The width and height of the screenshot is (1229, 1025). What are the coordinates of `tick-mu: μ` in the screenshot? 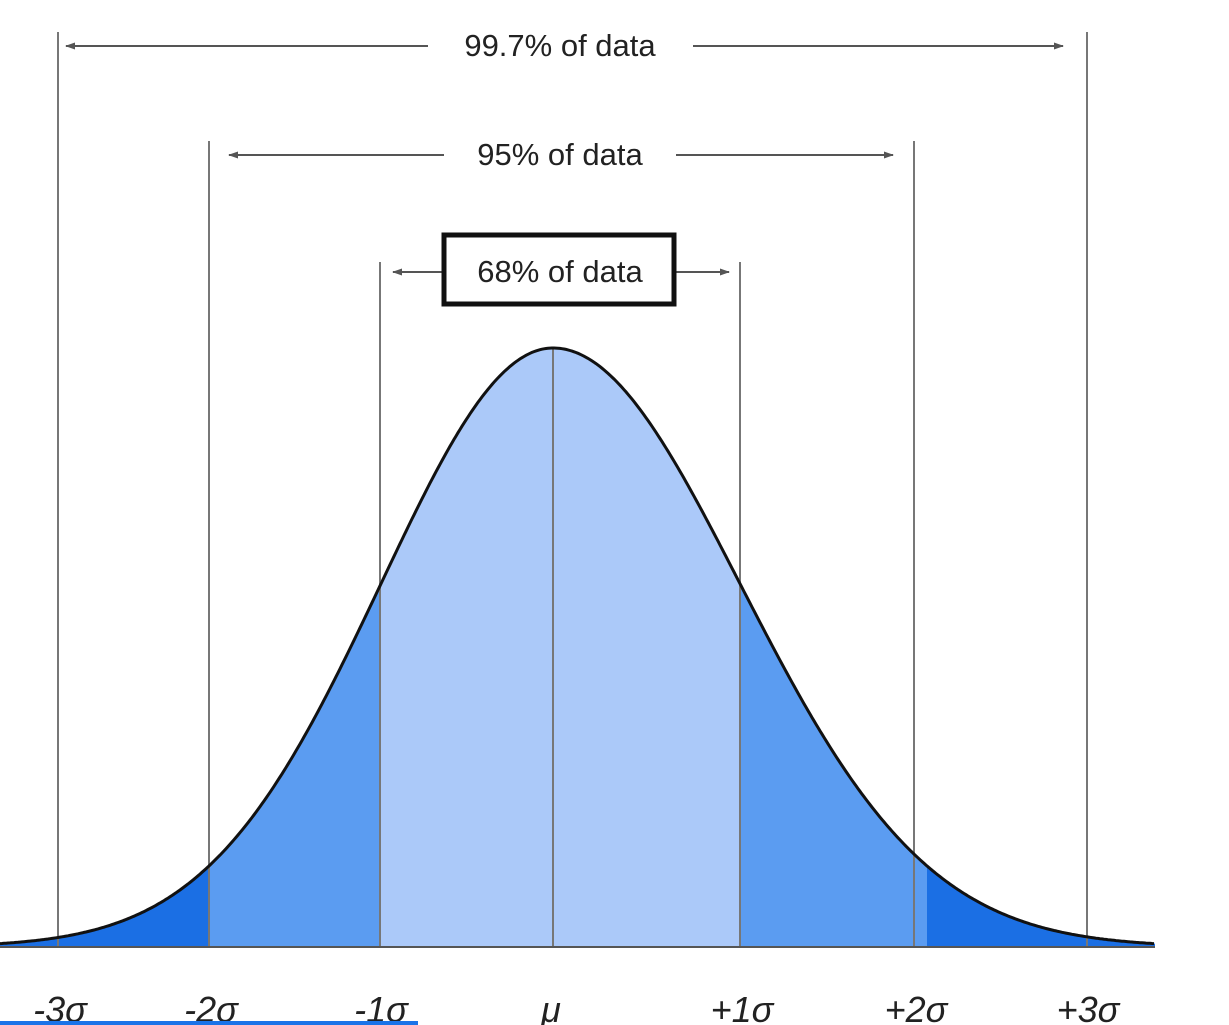 It's located at (550, 1007).